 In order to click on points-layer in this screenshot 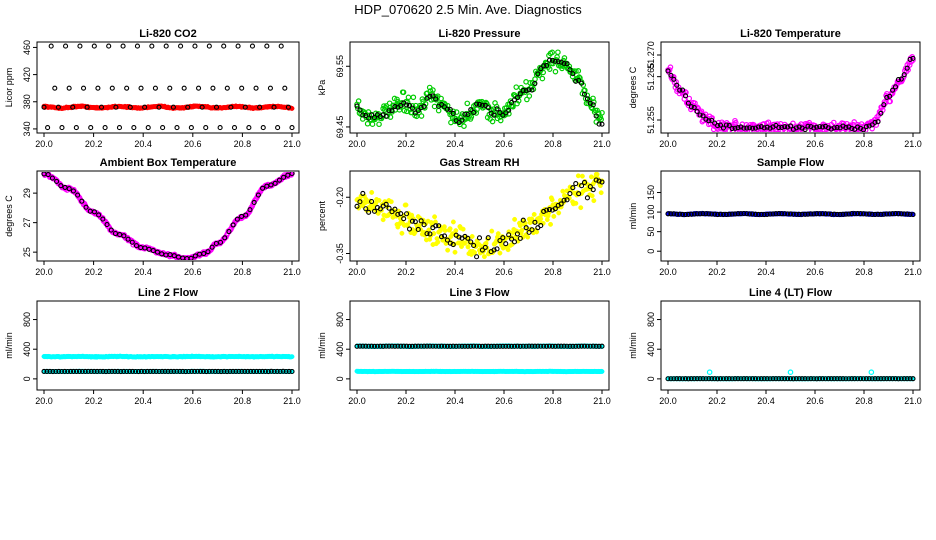, I will do `click(790, 93)`.